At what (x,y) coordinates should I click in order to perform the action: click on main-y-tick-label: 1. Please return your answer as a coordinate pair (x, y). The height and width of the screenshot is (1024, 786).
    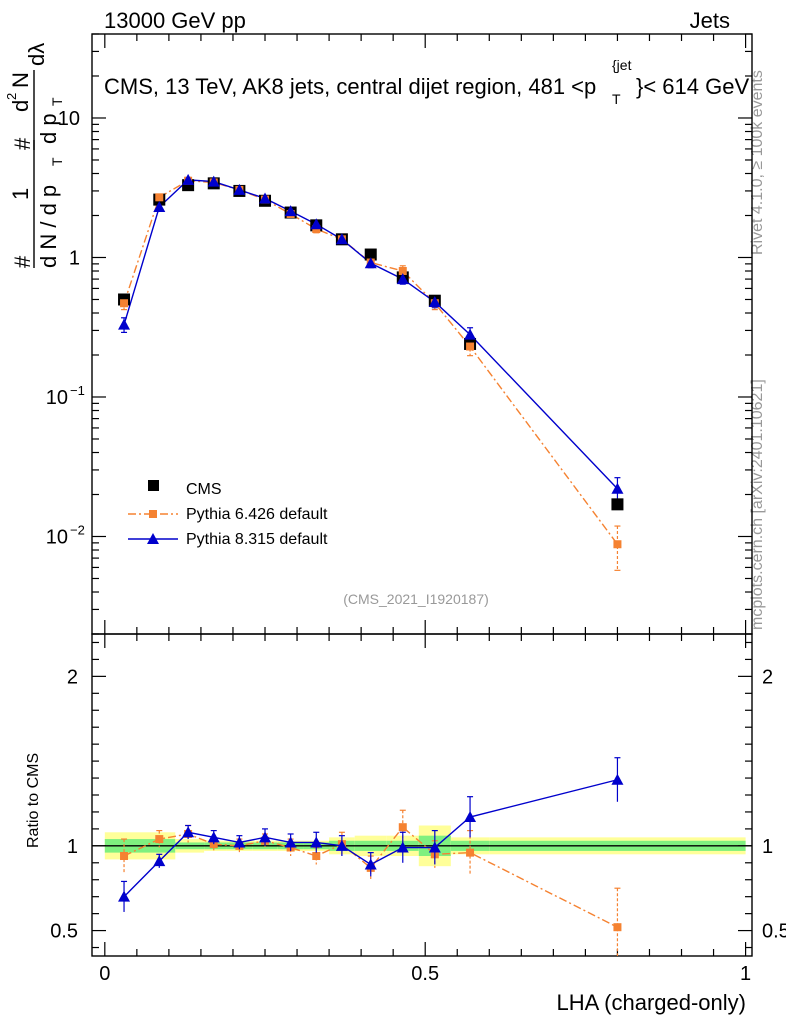
    Looking at the image, I should click on (74, 258).